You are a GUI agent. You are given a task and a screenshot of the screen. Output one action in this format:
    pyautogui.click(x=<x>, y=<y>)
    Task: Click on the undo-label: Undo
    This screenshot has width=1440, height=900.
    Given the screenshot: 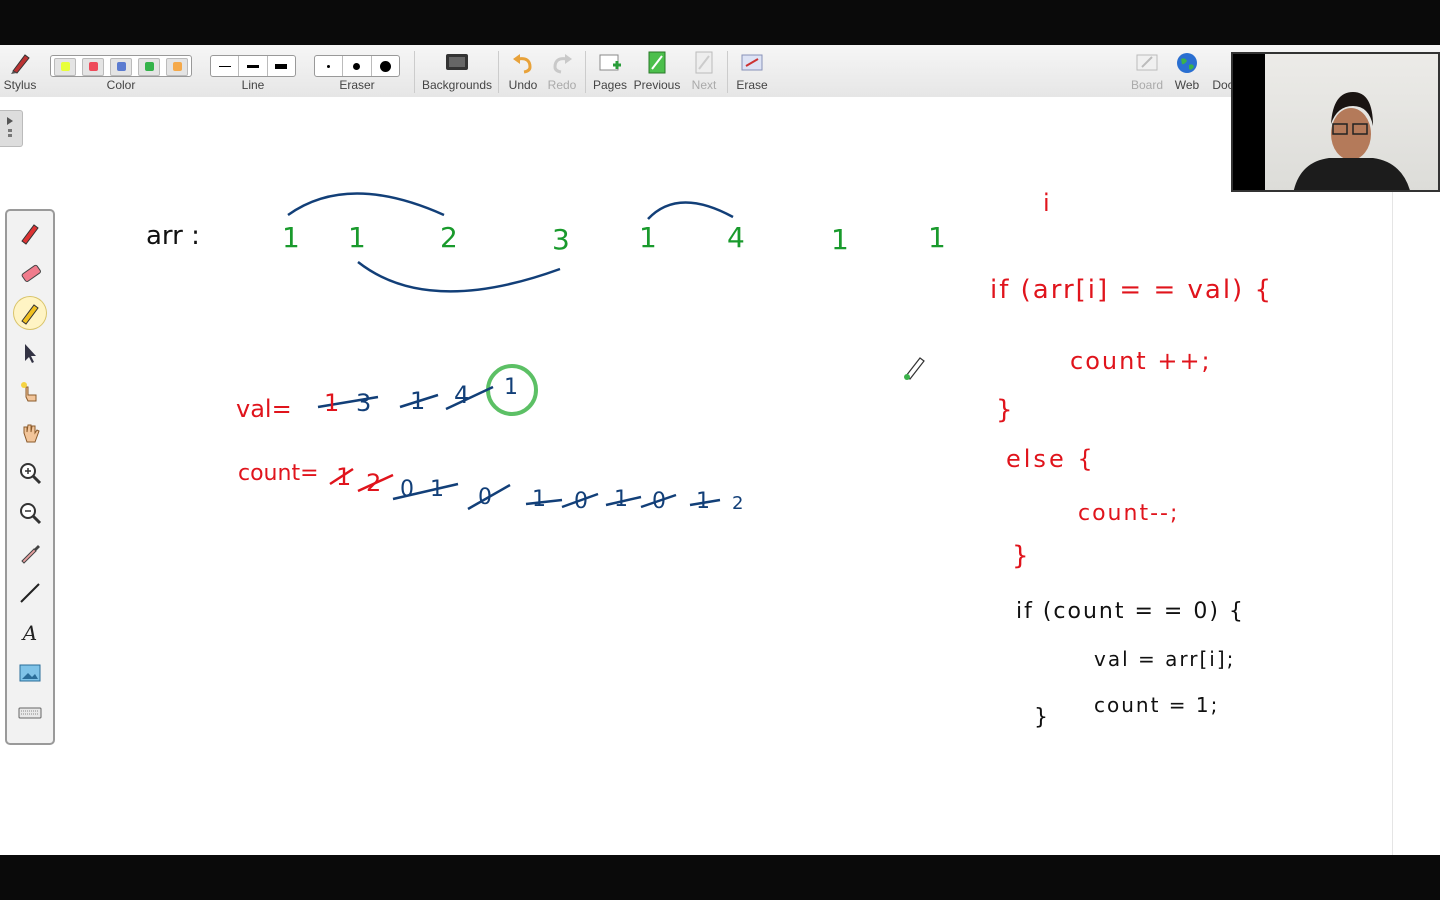 What is the action you would take?
    pyautogui.click(x=523, y=85)
    